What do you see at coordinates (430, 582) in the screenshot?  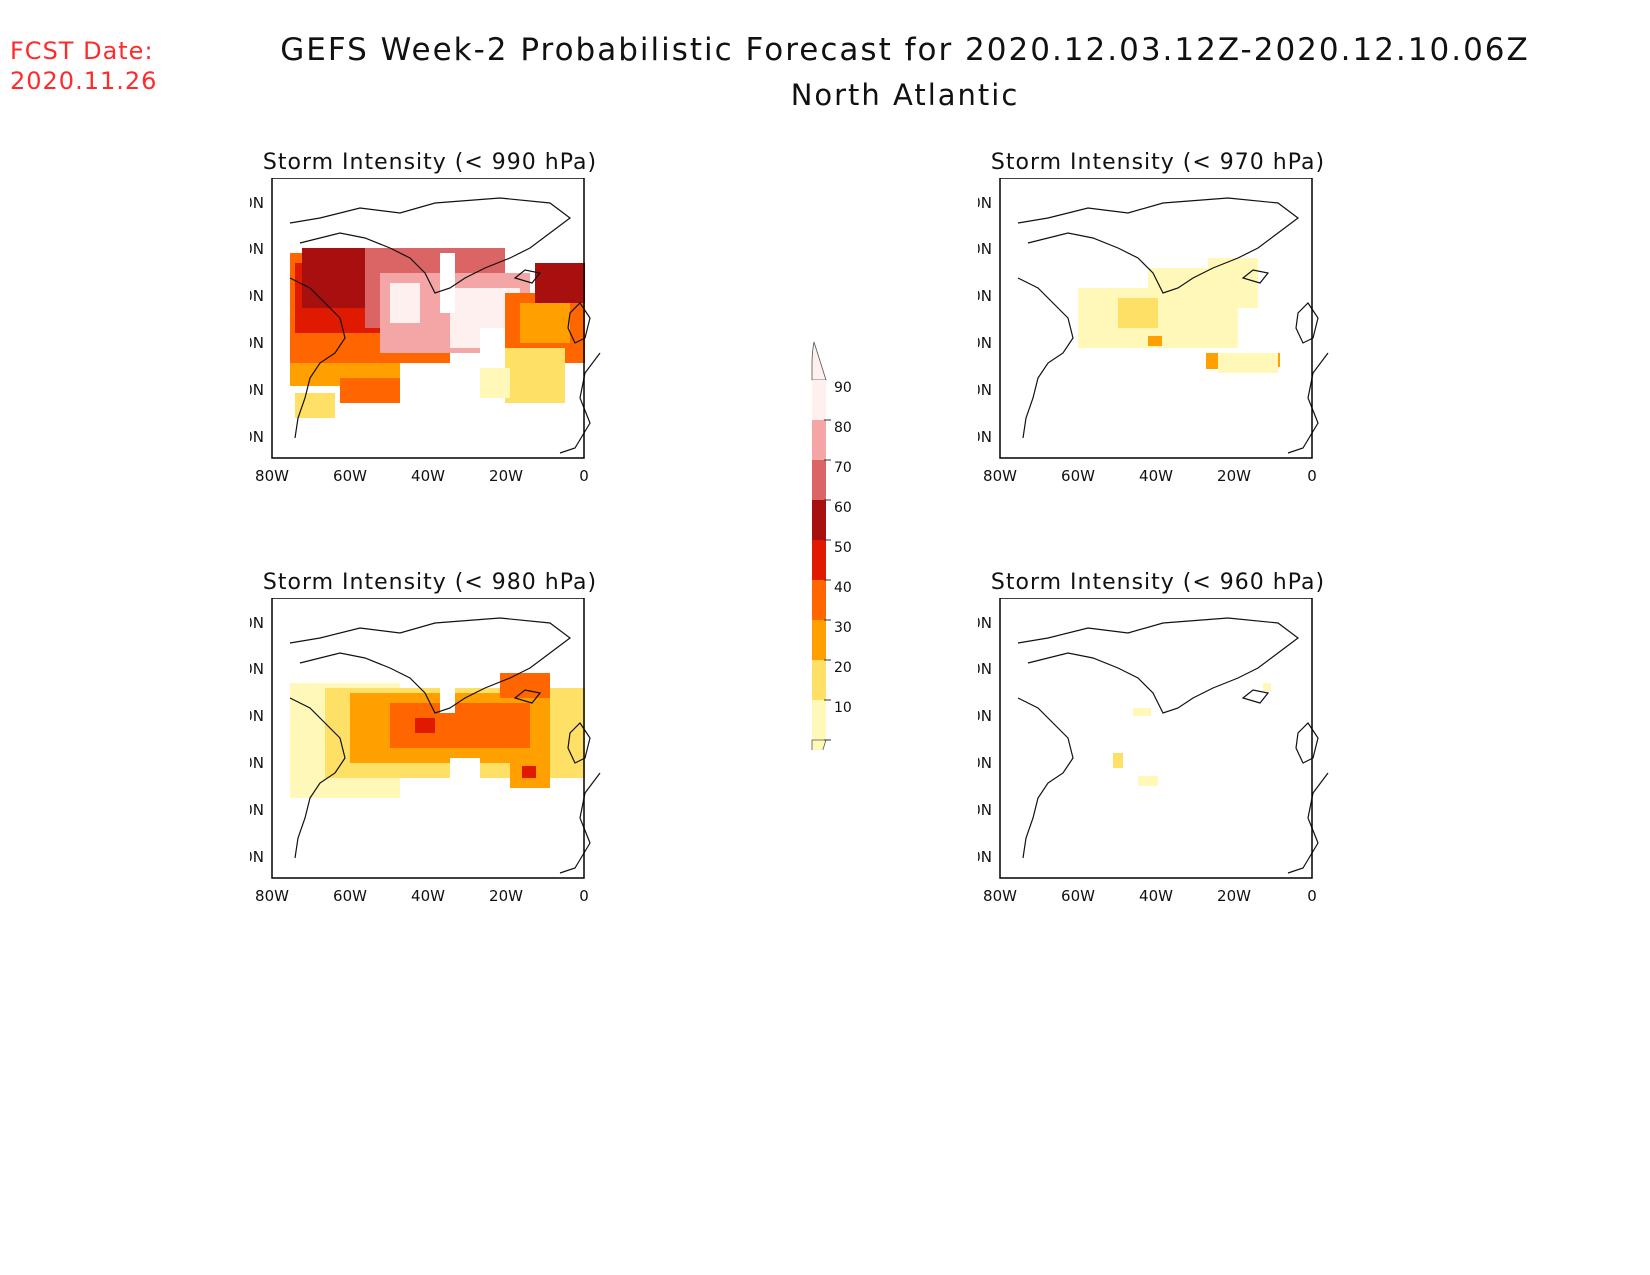 I see `panel-title: Storm Intensity (< 980 hPa)` at bounding box center [430, 582].